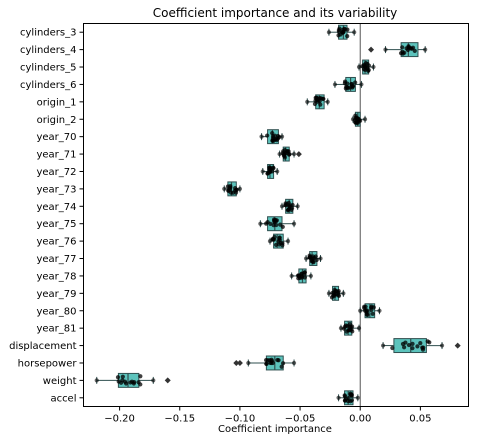 Image resolution: width=477 pixels, height=441 pixels. Describe the element at coordinates (421, 346) in the screenshot. I see `box-displacement` at that location.